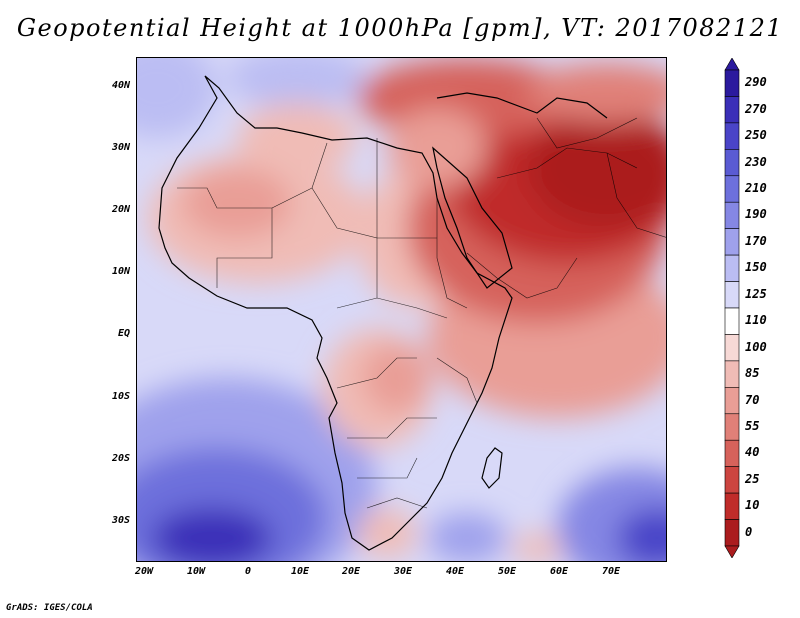  I want to click on colorbar-tick-label: 110, so click(756, 320).